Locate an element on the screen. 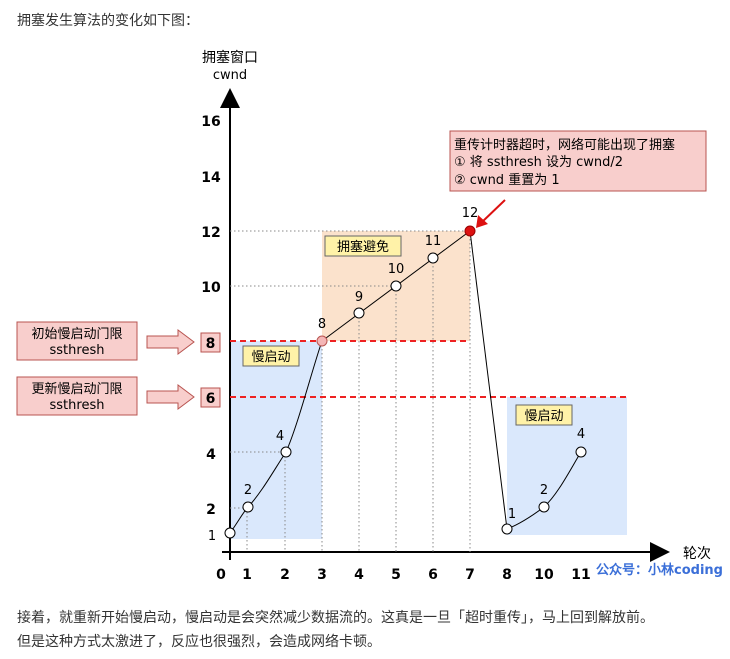  threshold-initial-value: 8 is located at coordinates (211, 344).